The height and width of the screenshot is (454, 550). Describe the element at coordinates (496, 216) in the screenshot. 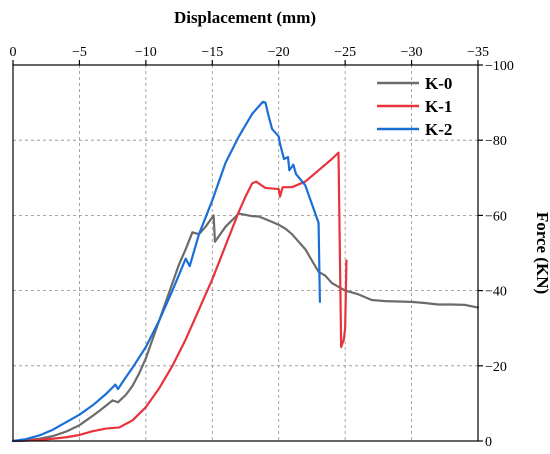

I see `y-tick-label: −60` at that location.